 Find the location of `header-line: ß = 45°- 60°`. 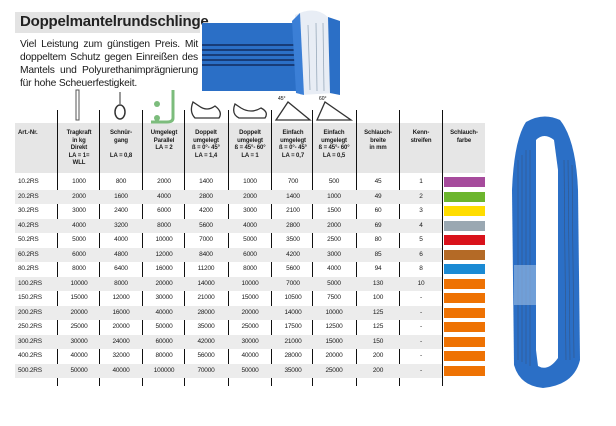

header-line: ß = 45°- 60° is located at coordinates (334, 148).